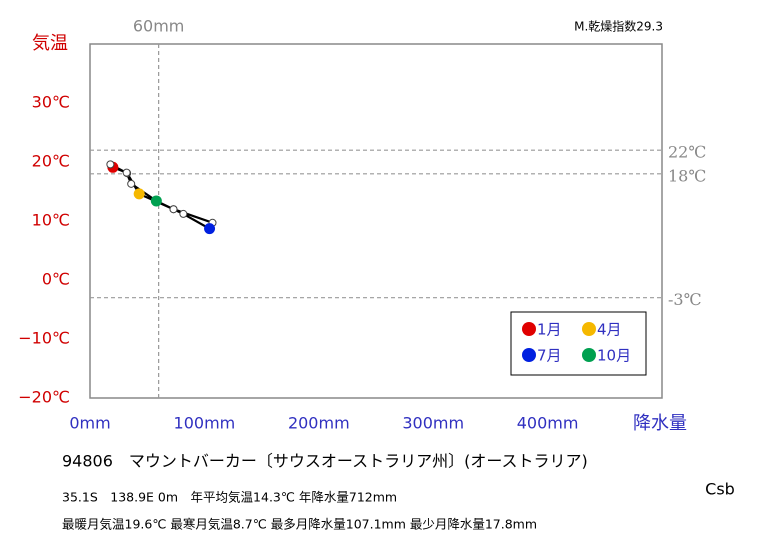  I want to click on aridity-index: M.乾燥指数29.3, so click(618, 26).